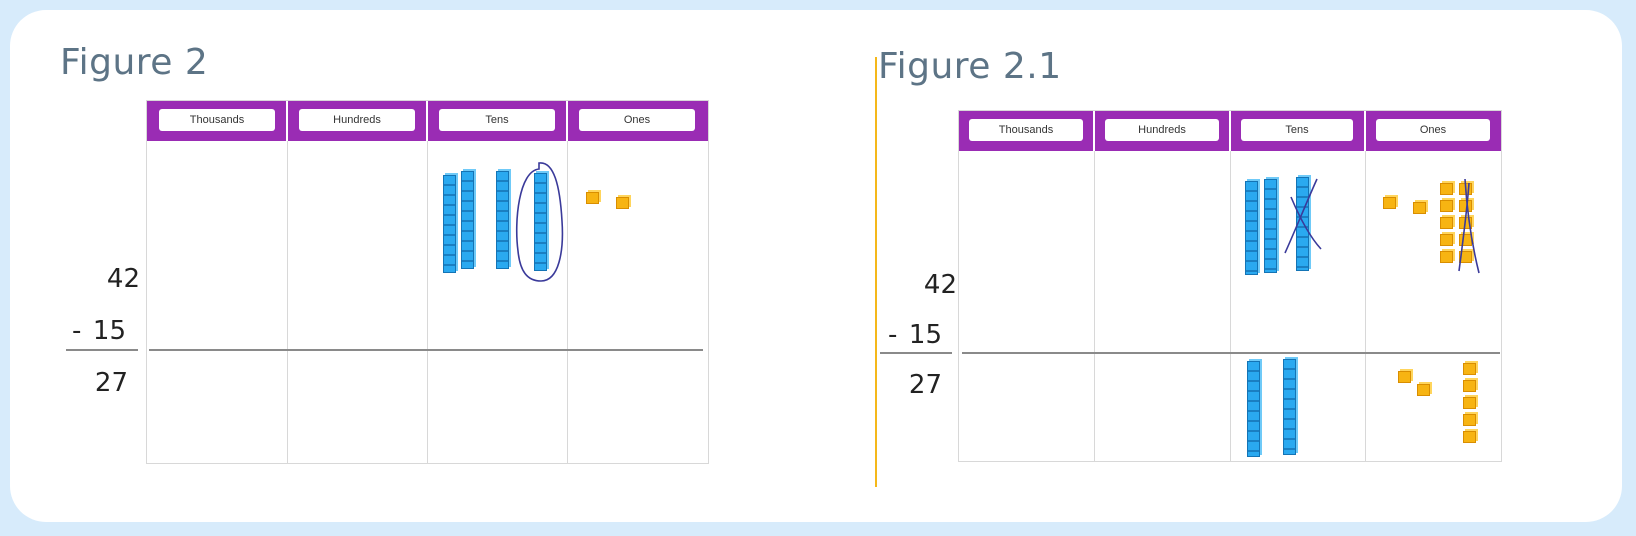 The image size is (1636, 536). I want to click on figure-2-1-title: Figure 2.1, so click(970, 66).